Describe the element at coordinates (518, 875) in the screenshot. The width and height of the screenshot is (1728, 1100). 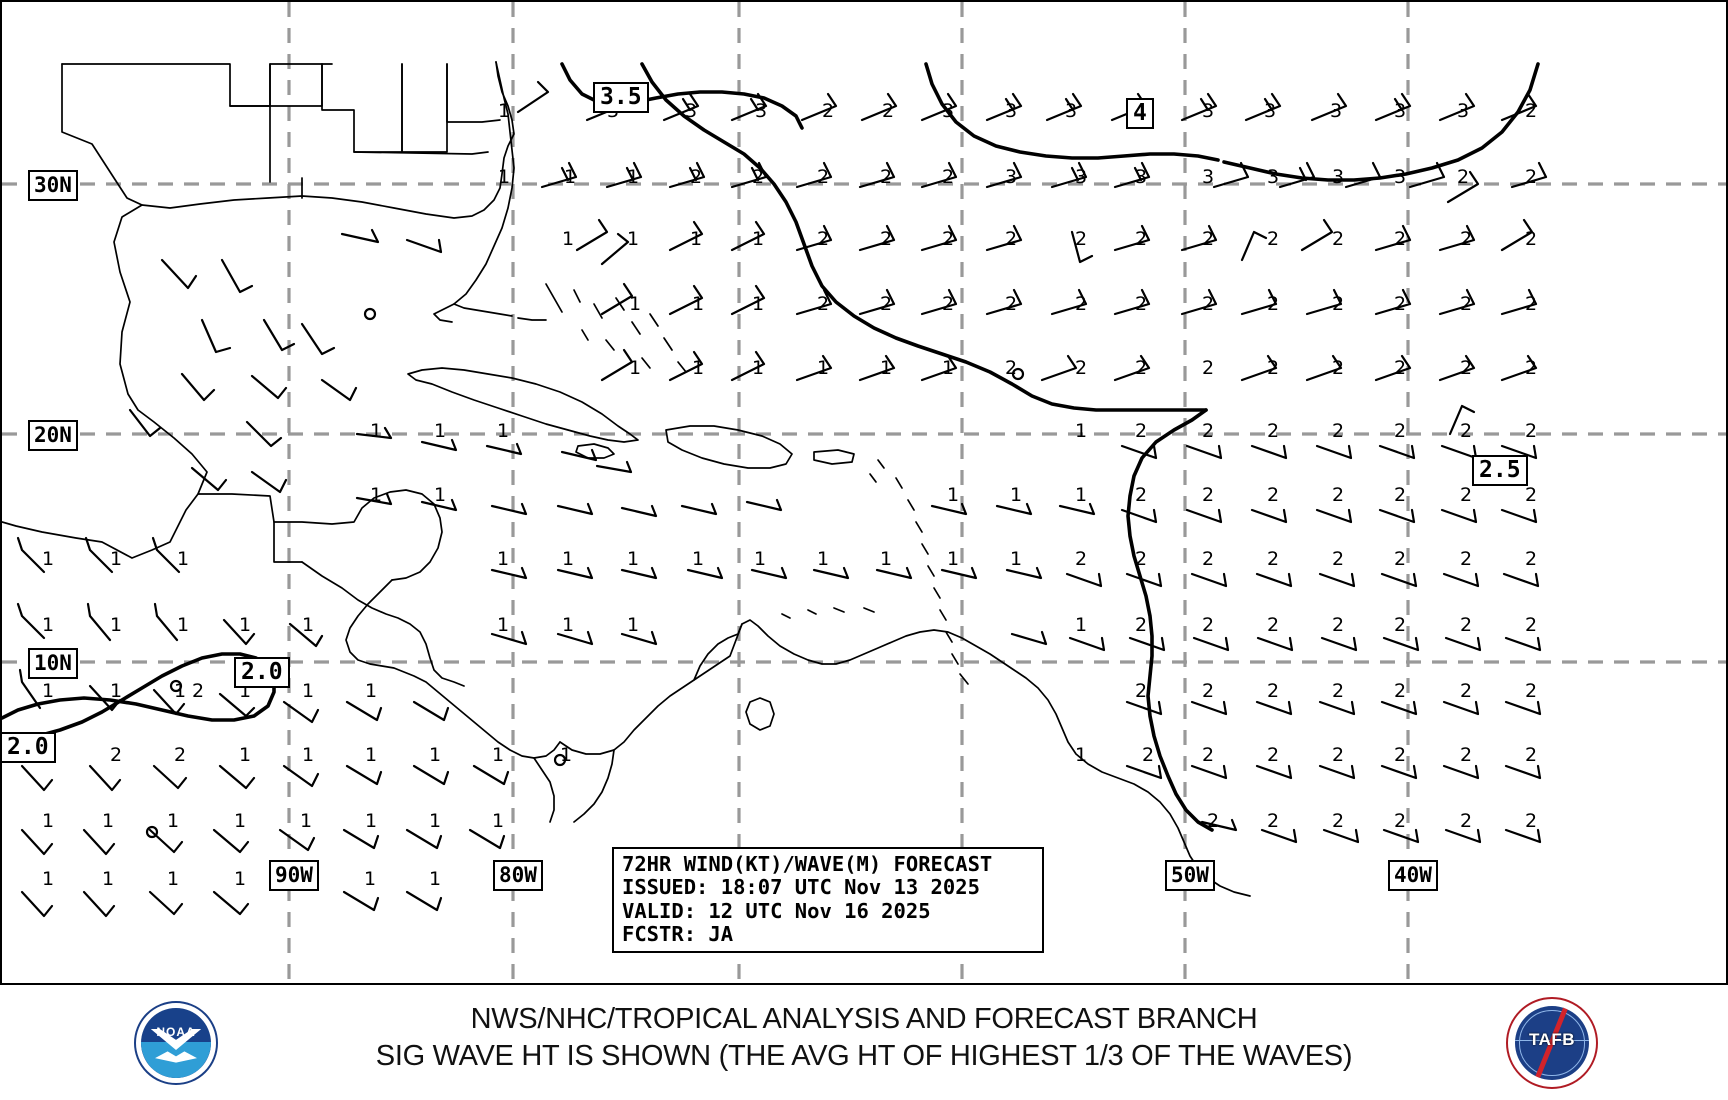
I see `longitude-label-80w: 80W` at that location.